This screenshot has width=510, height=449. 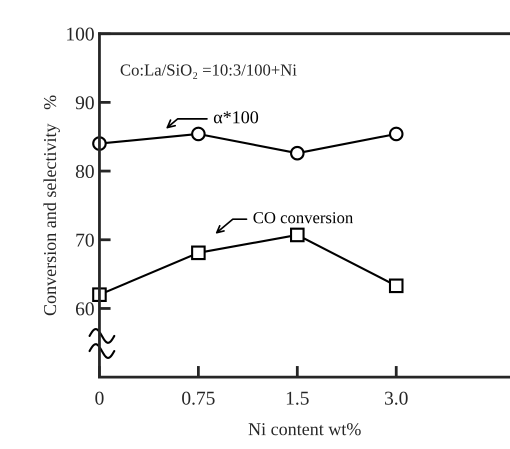 What do you see at coordinates (304, 429) in the screenshot?
I see `x-axis-title: Ni content wt%` at bounding box center [304, 429].